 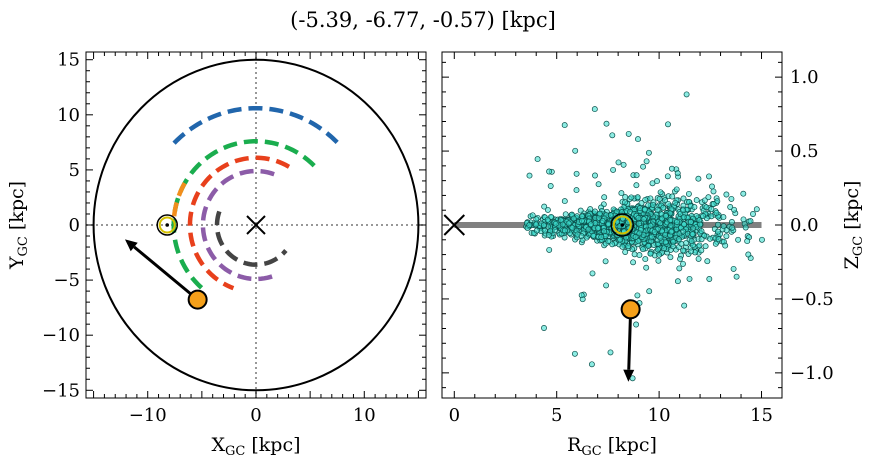 What do you see at coordinates (853, 225) in the screenshot?
I see `right-y-axis-label: ZGC [kpc]` at bounding box center [853, 225].